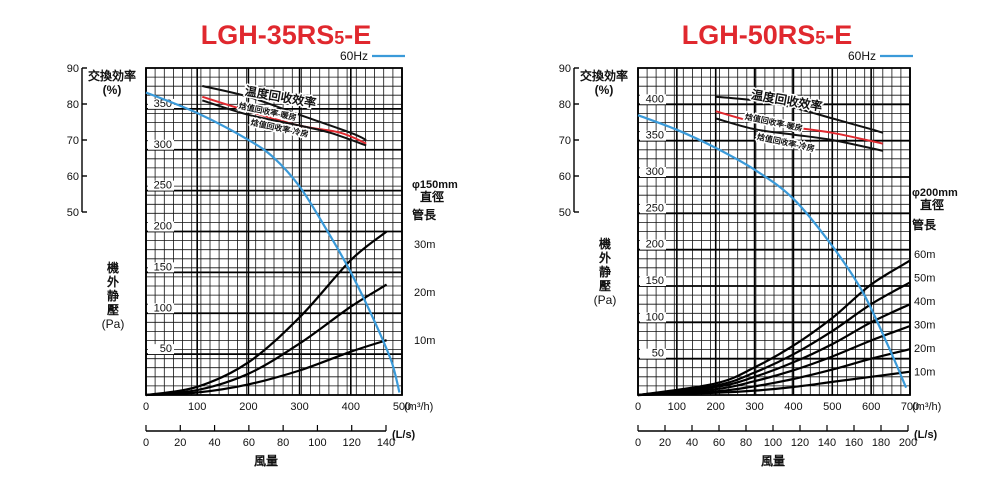 Image resolution: width=991 pixels, height=484 pixels. What do you see at coordinates (746, 443) in the screenshot?
I see `ls-tick-label: 80` at bounding box center [746, 443].